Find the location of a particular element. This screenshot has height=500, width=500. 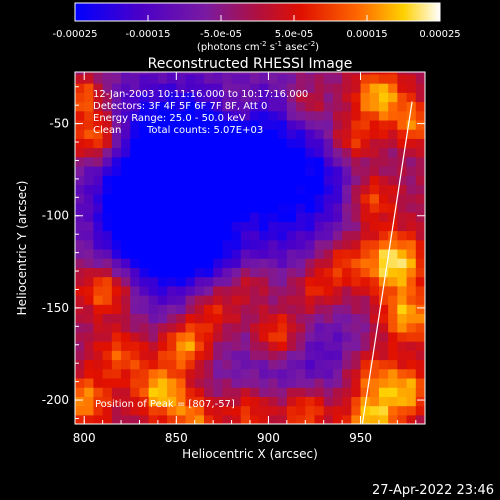

annotation-time-range: 12-Jan-2003 10:11:16.000 to 10:17:16.000 is located at coordinates (200, 94).